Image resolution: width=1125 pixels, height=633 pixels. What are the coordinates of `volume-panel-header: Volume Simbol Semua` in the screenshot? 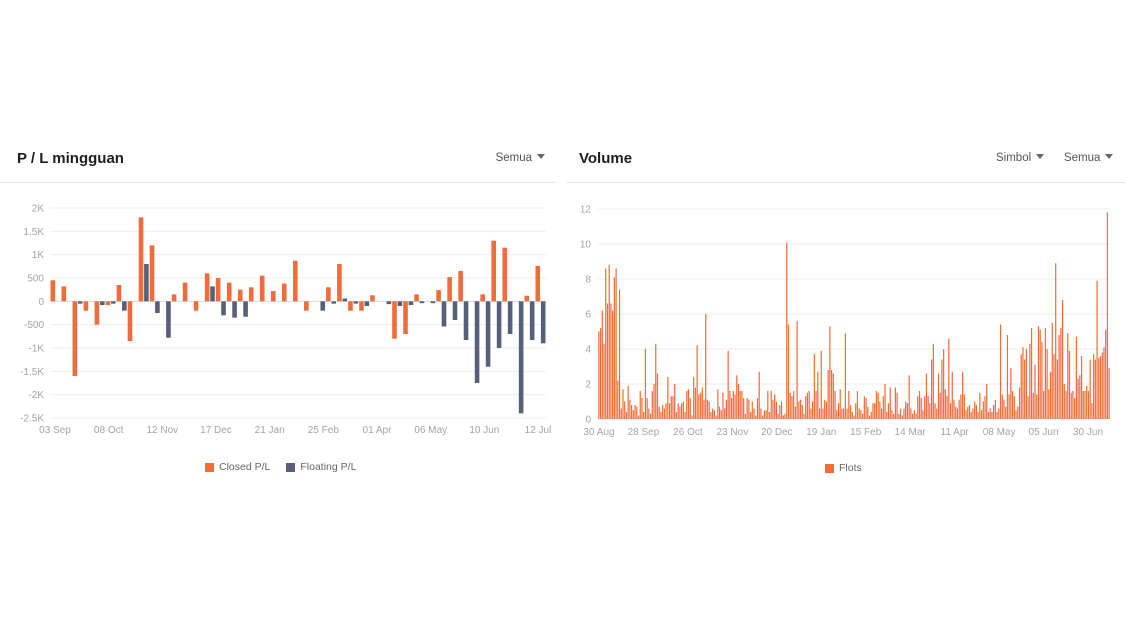 It's located at (845, 161).